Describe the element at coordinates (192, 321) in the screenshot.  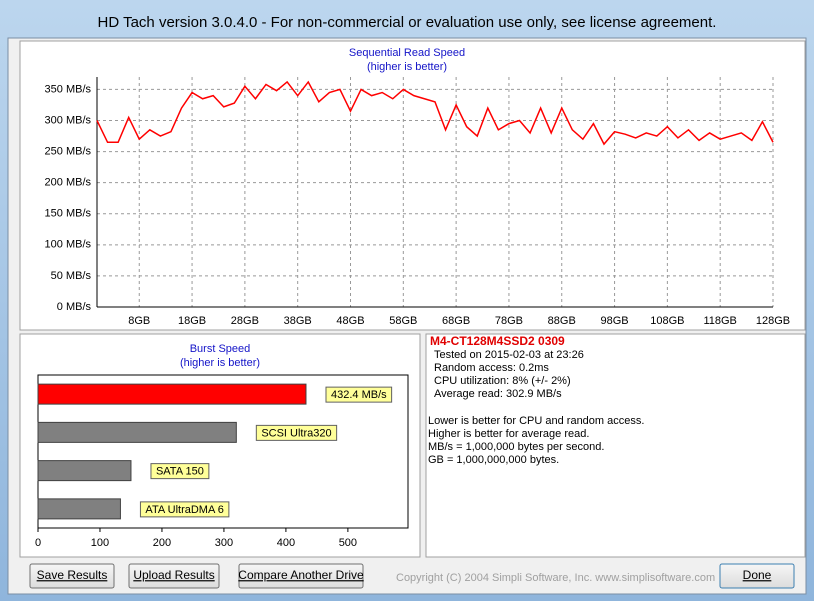
I see `x-tick-label: 18GB` at that location.